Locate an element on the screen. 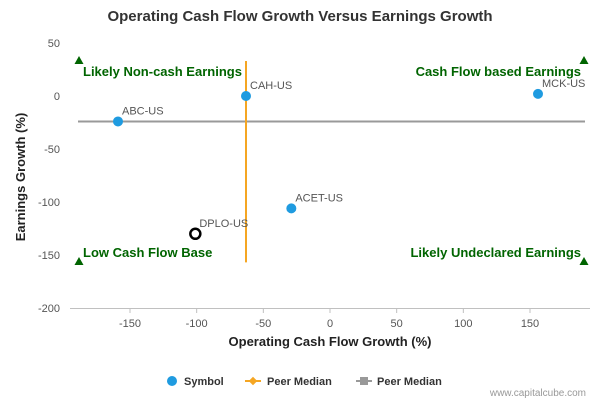 Image resolution: width=600 pixels, height=400 pixels. quadrant-marker-bottom-left is located at coordinates (79, 261).